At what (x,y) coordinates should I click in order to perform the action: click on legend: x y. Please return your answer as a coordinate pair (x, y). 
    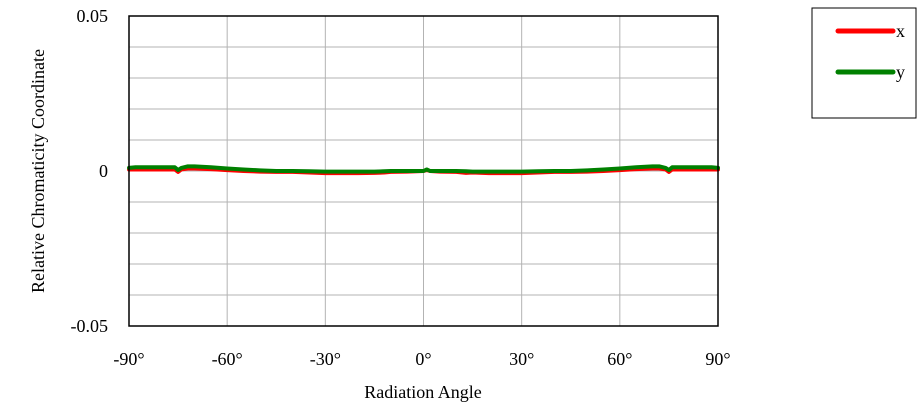
    Looking at the image, I should click on (864, 63).